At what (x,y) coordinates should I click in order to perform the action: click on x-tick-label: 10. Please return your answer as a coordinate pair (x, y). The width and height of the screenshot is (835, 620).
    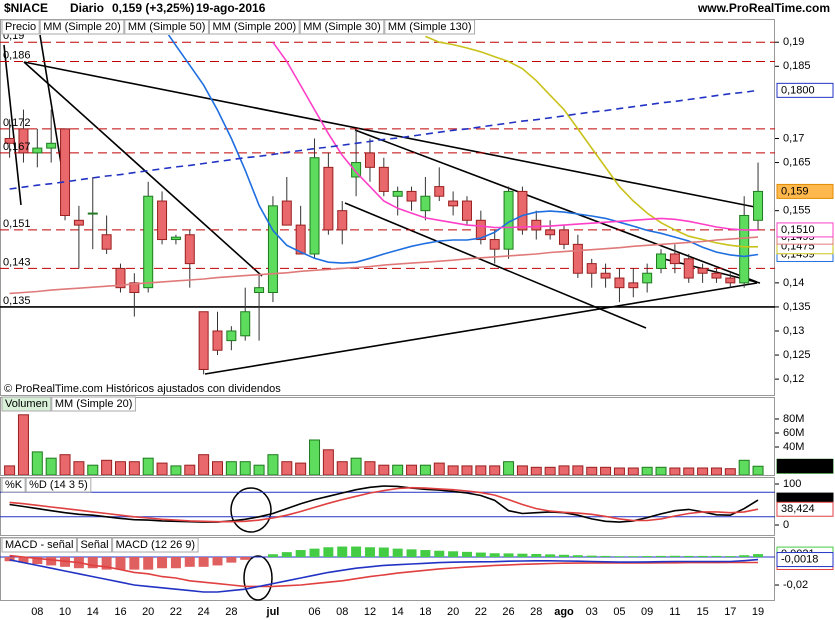
    Looking at the image, I should click on (65, 612).